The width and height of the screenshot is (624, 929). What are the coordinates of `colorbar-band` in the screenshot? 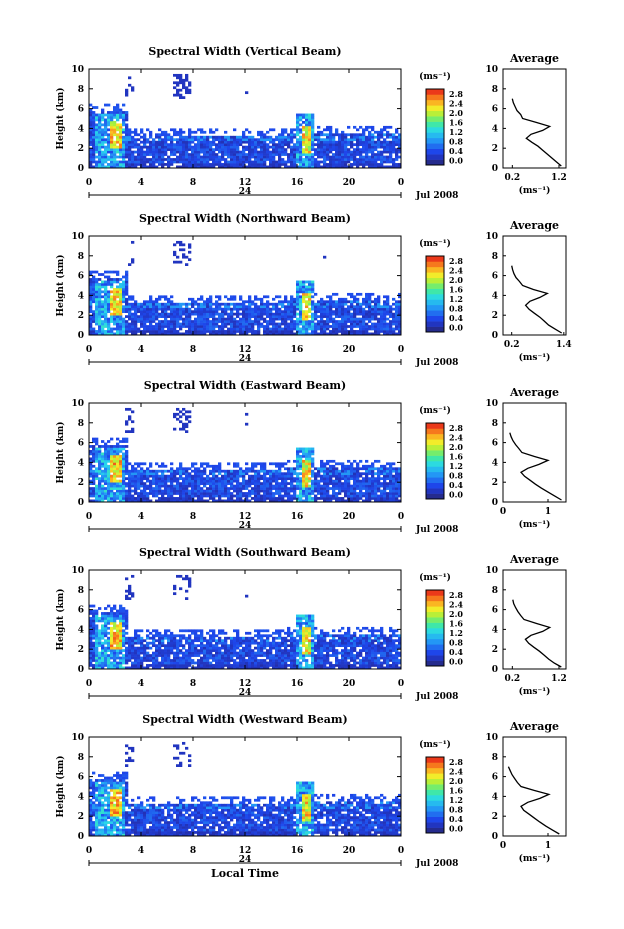 It's located at (435, 291).